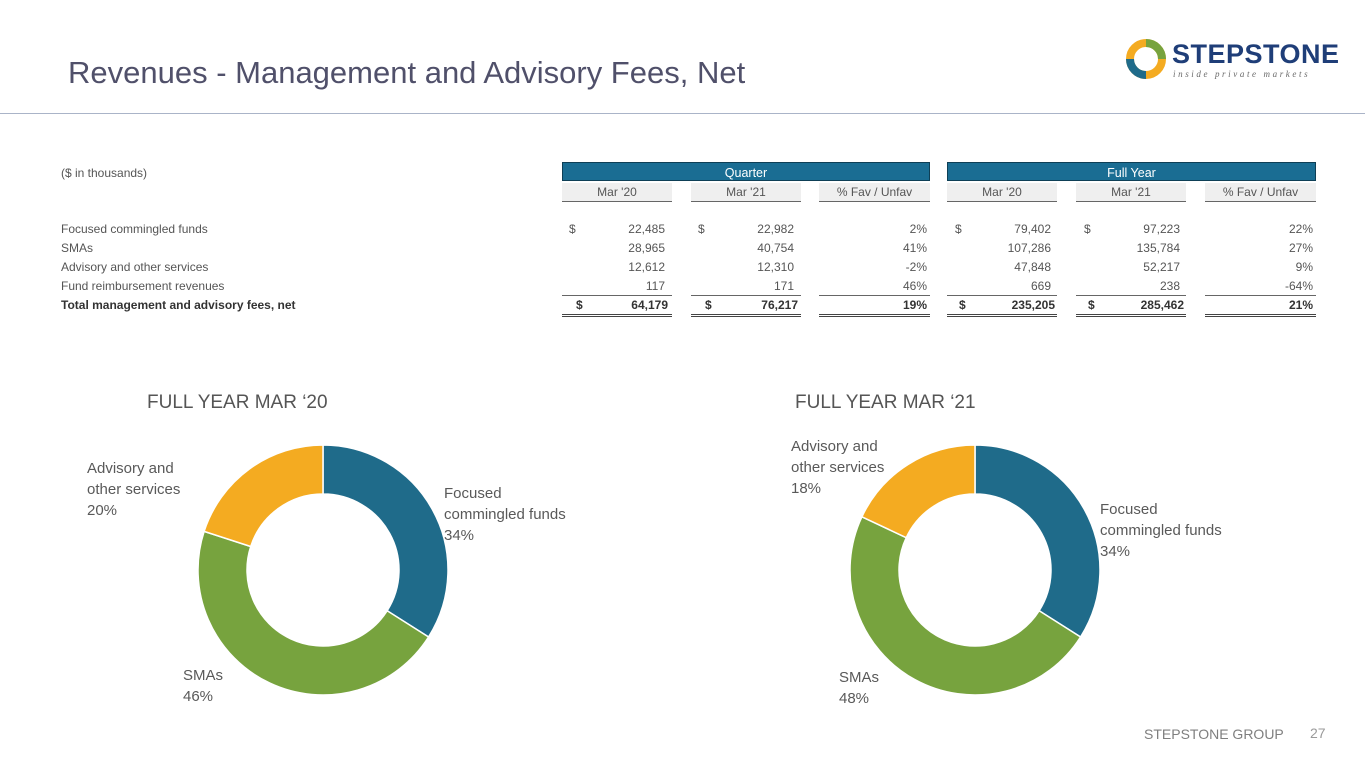 Image resolution: width=1365 pixels, height=768 pixels. What do you see at coordinates (1131, 171) in the screenshot?
I see `full-year-group-header: Full Year` at bounding box center [1131, 171].